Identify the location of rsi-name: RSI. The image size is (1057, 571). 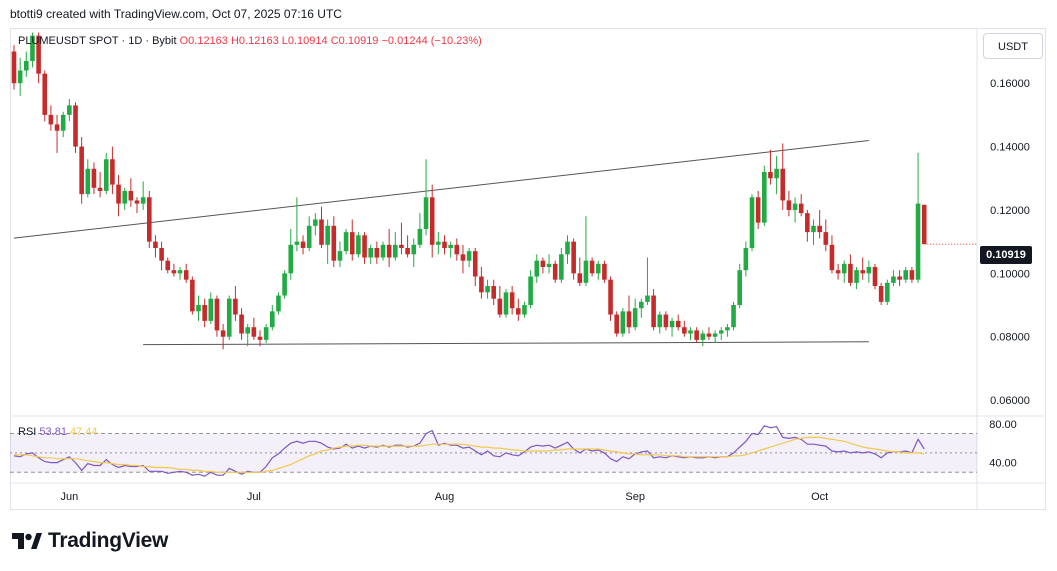
(27, 432).